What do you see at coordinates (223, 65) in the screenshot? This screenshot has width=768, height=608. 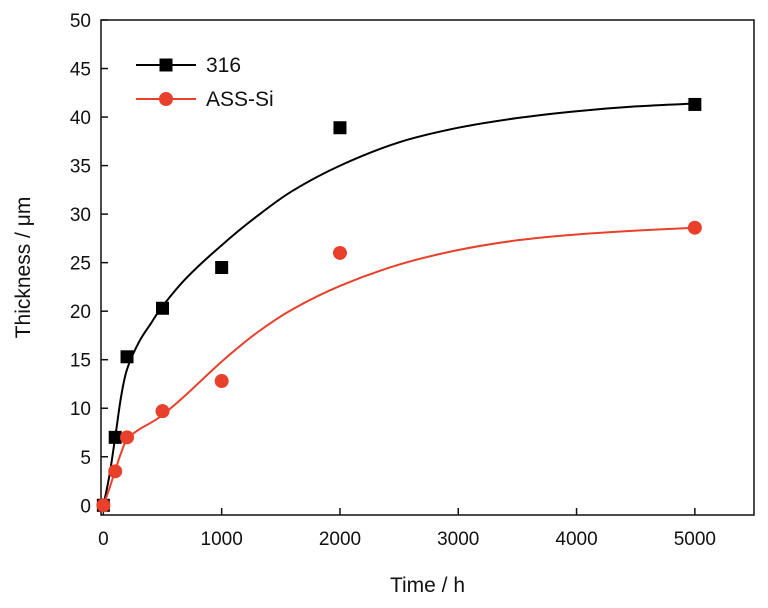 I see `legend-label: 316` at bounding box center [223, 65].